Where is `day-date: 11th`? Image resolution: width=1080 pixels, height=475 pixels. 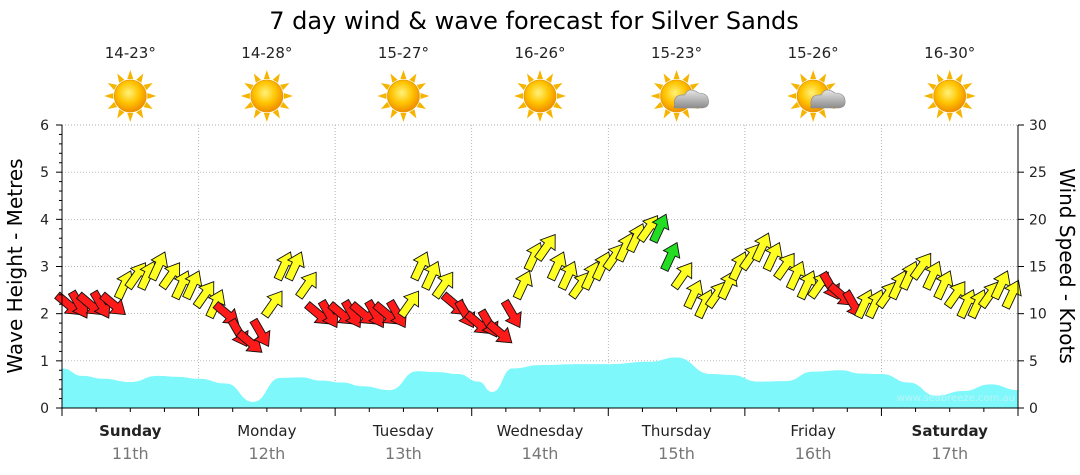
day-date: 11th is located at coordinates (130, 453).